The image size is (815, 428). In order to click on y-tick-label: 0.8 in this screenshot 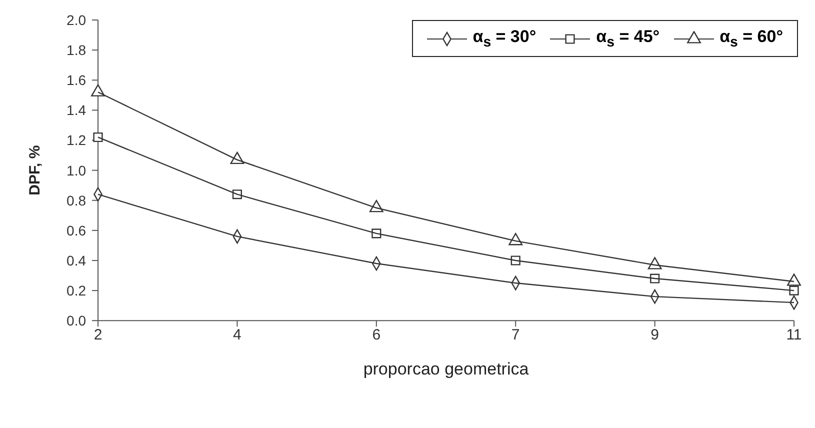, I will do `click(76, 200)`.